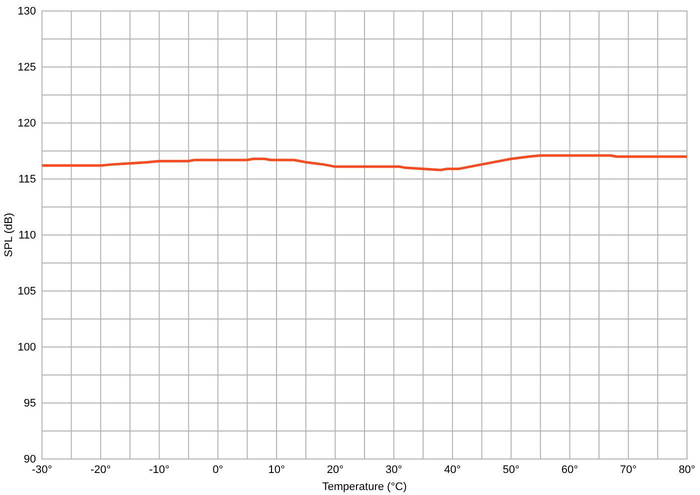 The width and height of the screenshot is (700, 495). What do you see at coordinates (364, 163) in the screenshot?
I see `line-series` at bounding box center [364, 163].